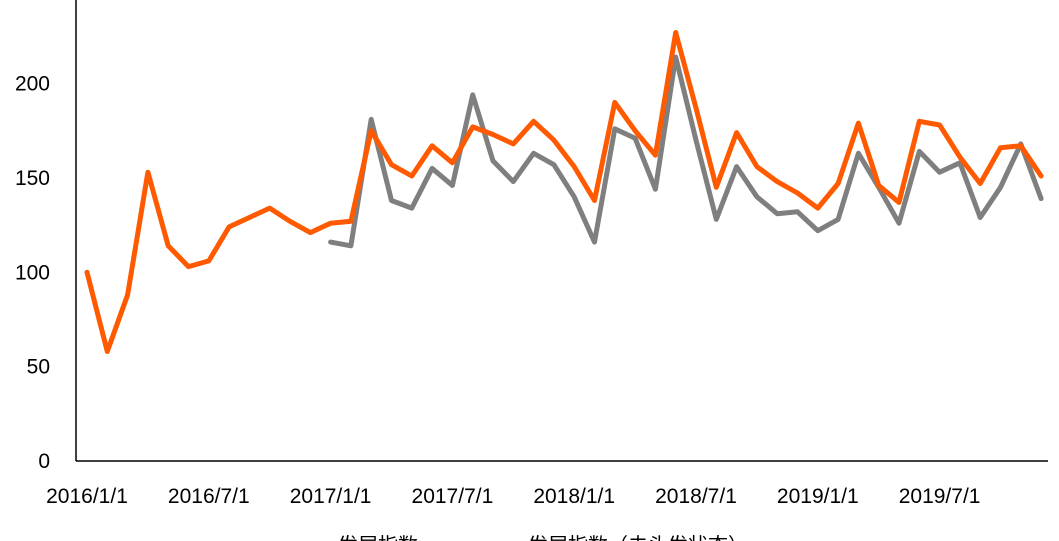 The height and width of the screenshot is (541, 1059). What do you see at coordinates (331, 496) in the screenshot?
I see `x-tick-label: 2017/1/1` at bounding box center [331, 496].